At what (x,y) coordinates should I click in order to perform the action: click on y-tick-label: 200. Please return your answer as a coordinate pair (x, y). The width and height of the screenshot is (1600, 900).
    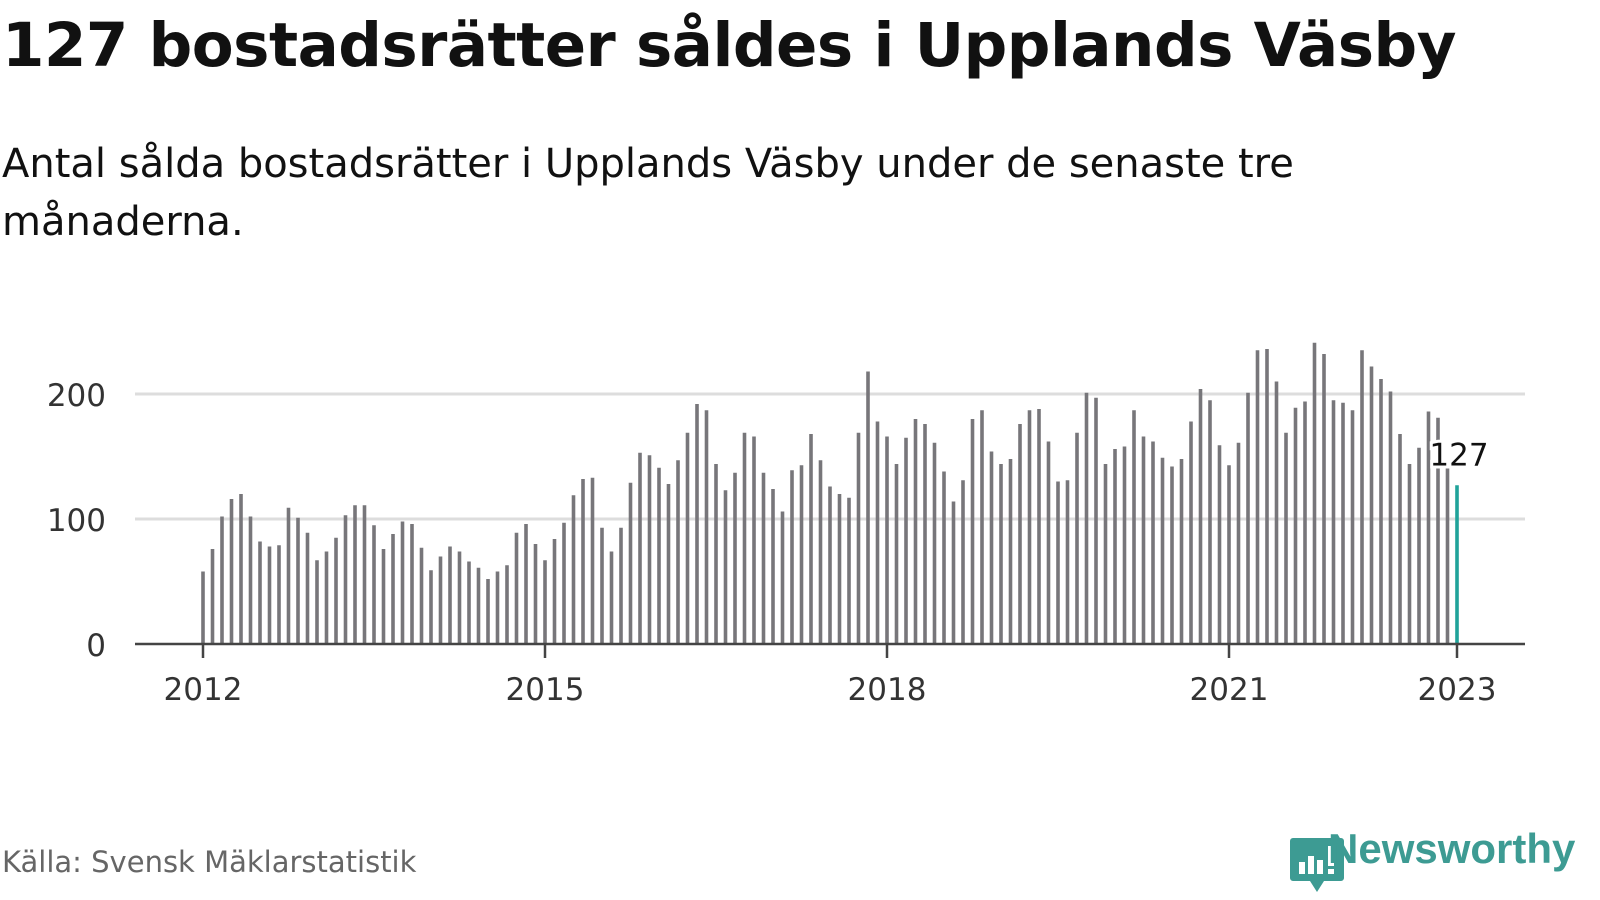
    Looking at the image, I should click on (76, 396).